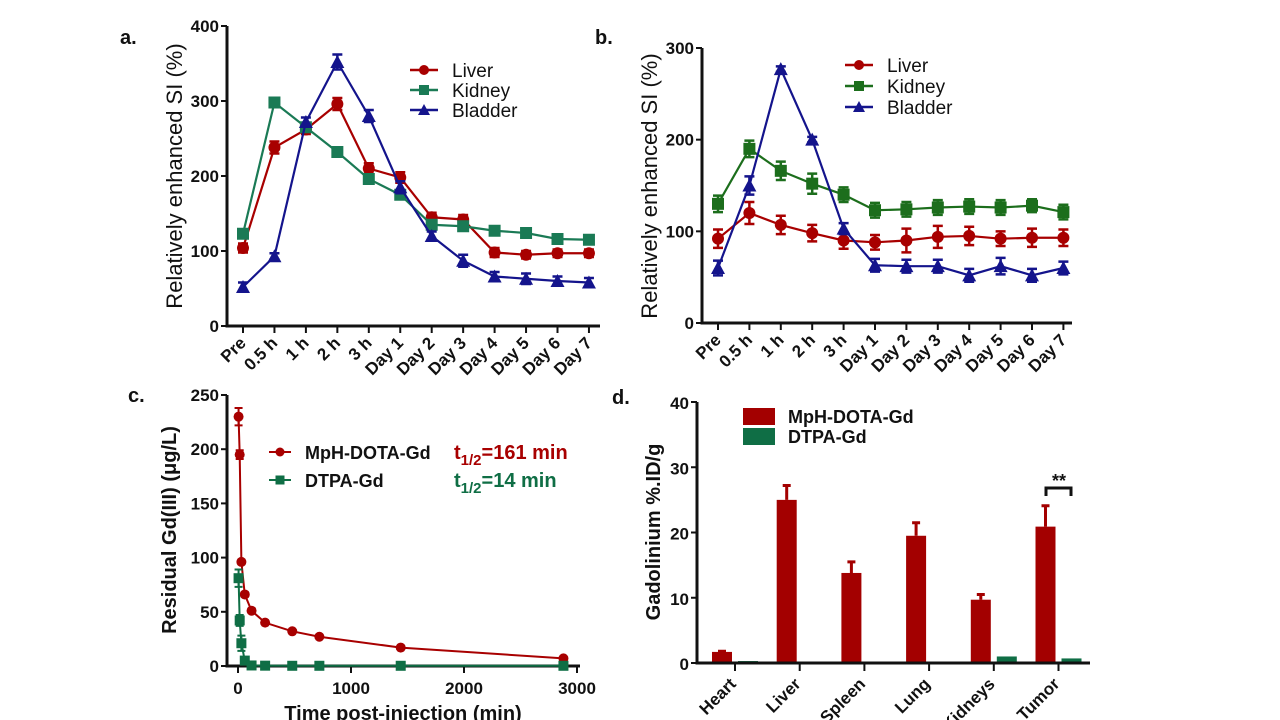 This screenshot has height=720, width=1280. What do you see at coordinates (237, 688) in the screenshot?
I see `x-tick-label: 0` at bounding box center [237, 688].